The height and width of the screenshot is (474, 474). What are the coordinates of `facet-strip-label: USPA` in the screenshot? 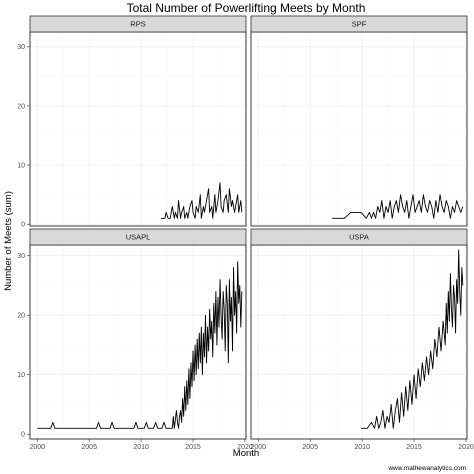 It's located at (359, 237).